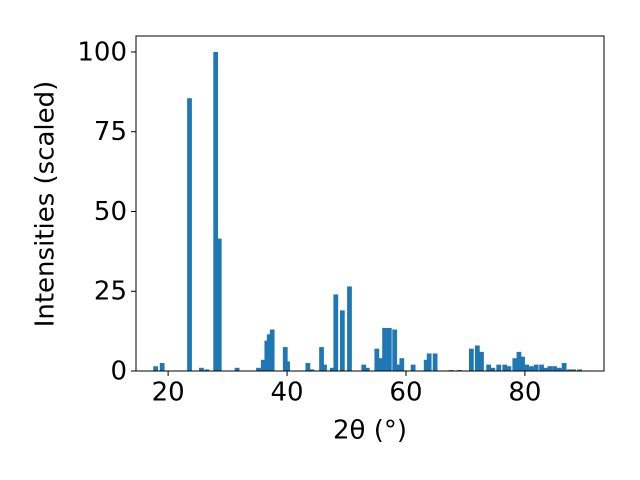 The image size is (640, 480). I want to click on x-tick-label: 80, so click(524, 393).